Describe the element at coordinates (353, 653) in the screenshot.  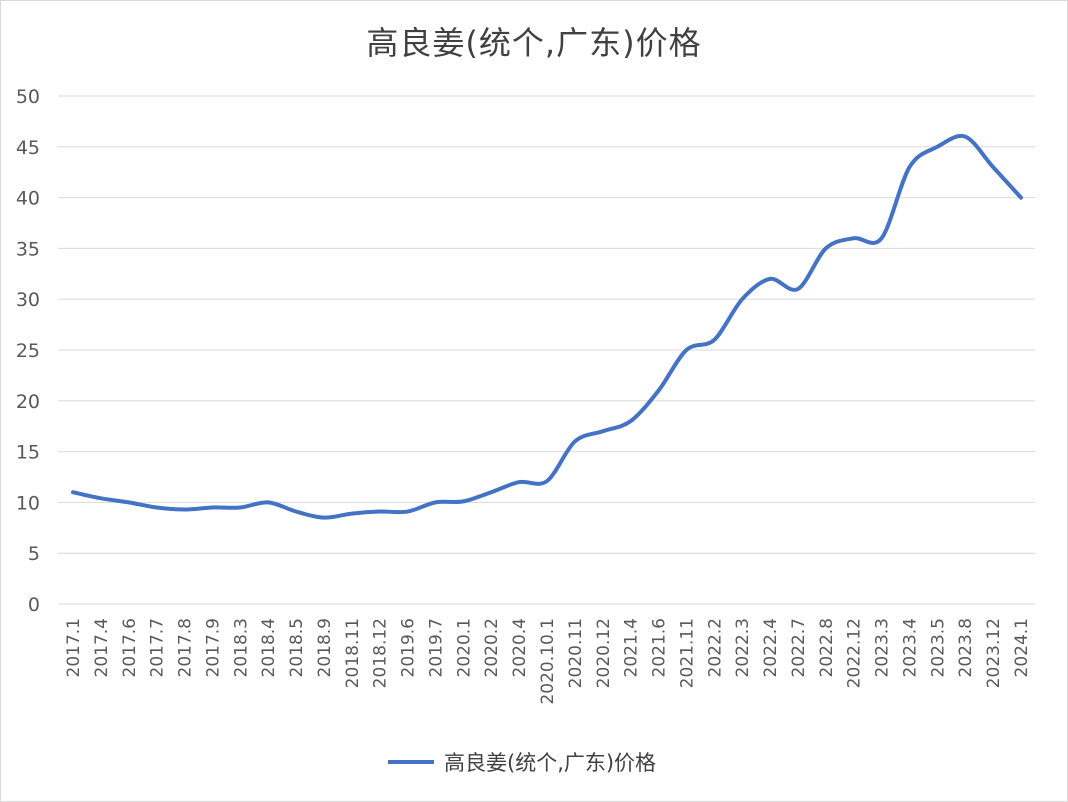
I see `x-tick-label: 2018.11` at that location.